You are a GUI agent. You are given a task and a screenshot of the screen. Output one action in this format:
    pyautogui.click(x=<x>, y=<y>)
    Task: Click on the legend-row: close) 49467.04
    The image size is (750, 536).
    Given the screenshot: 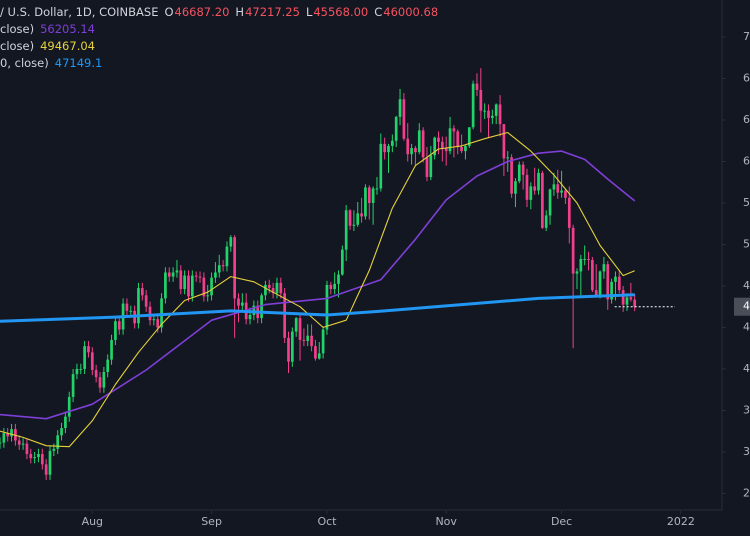 What is the action you would take?
    pyautogui.click(x=219, y=46)
    